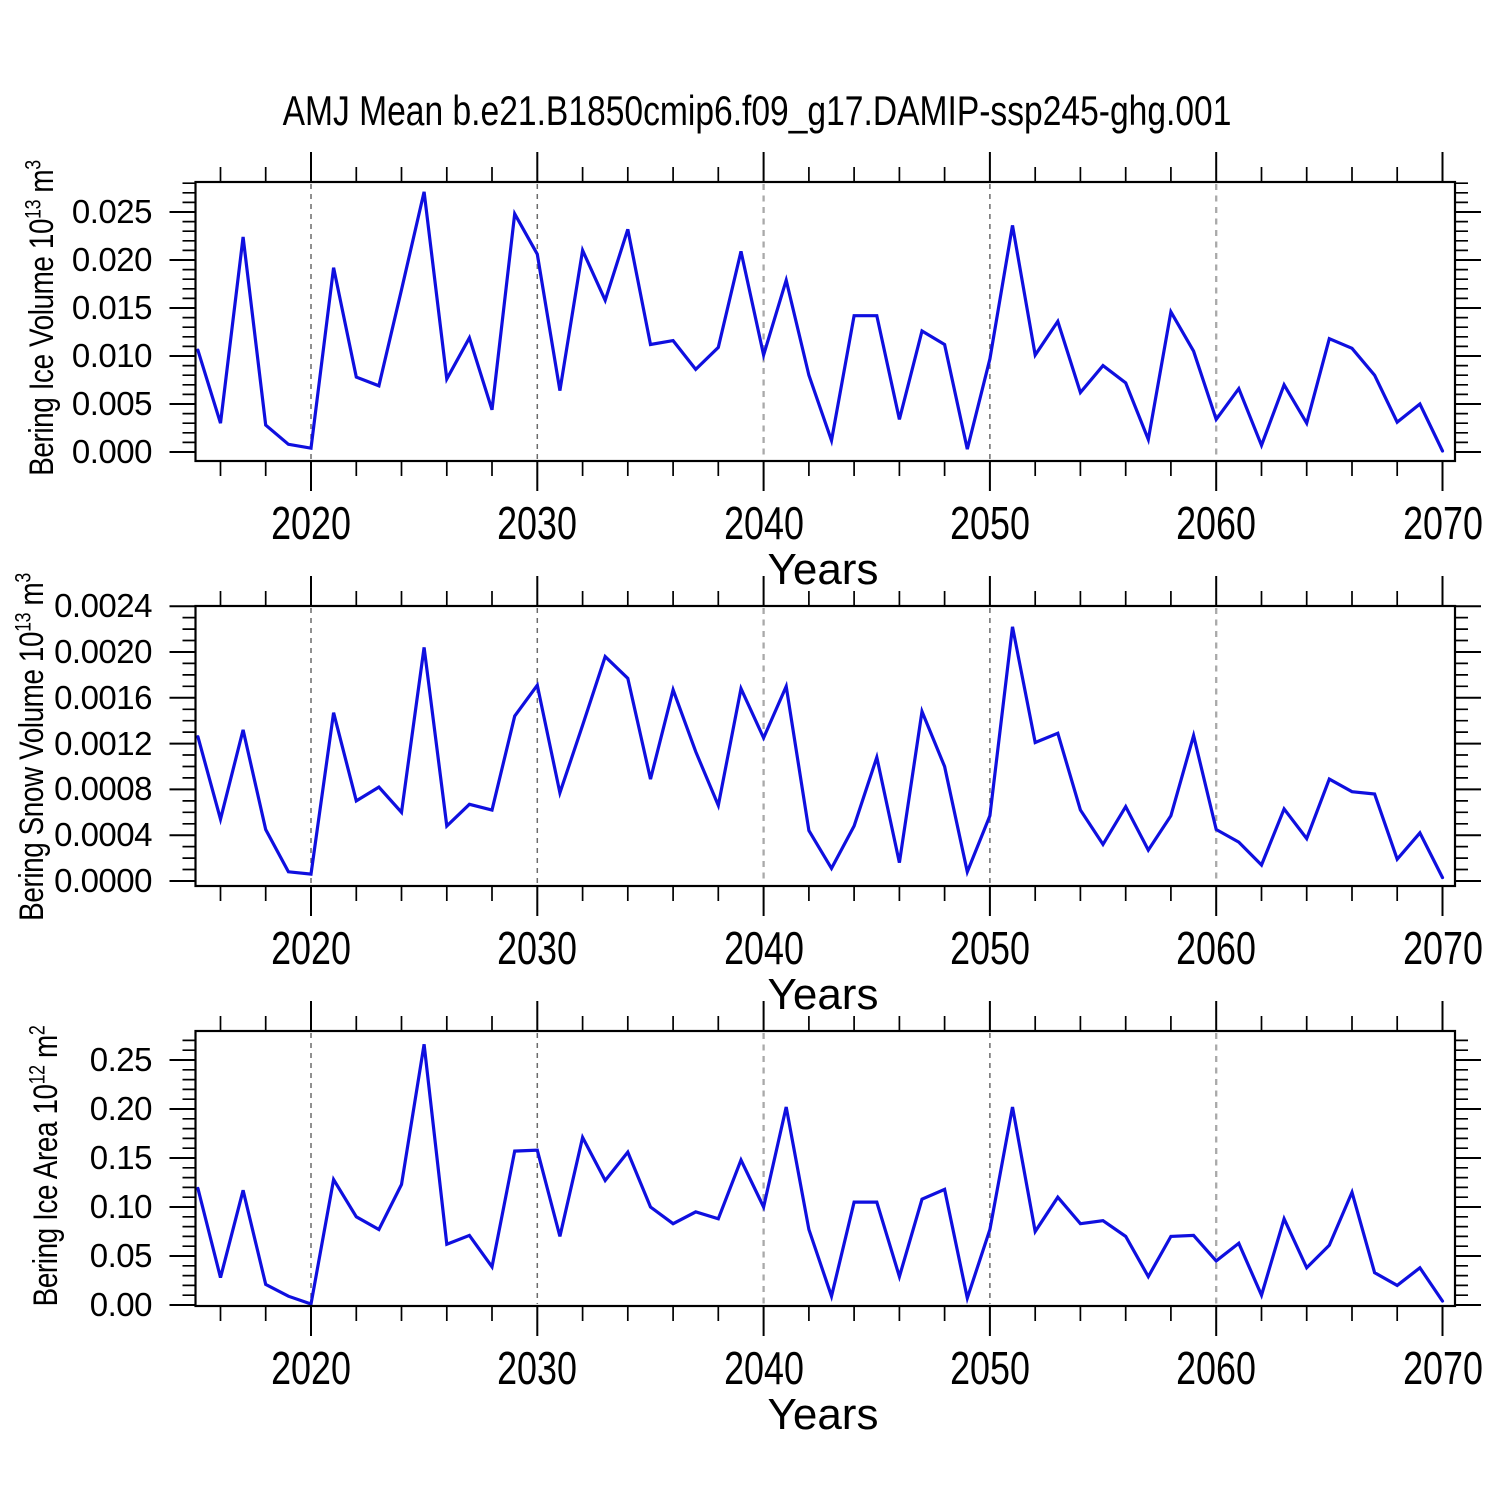  Describe the element at coordinates (112, 355) in the screenshot. I see `y-tick-label-bering-ice-volume-0.010: 0.010` at that location.